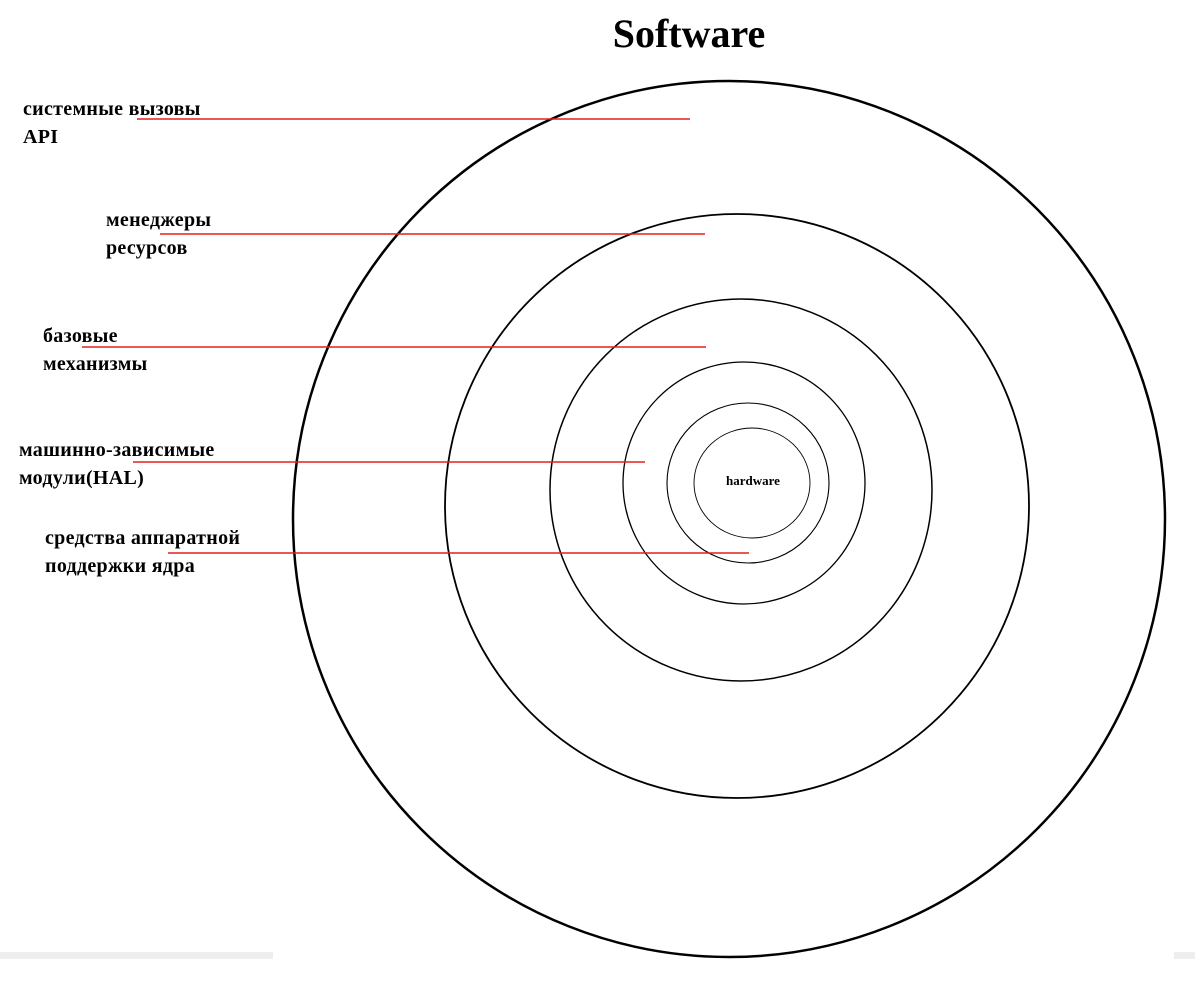  I want to click on diagram-title: Software, so click(689, 33).